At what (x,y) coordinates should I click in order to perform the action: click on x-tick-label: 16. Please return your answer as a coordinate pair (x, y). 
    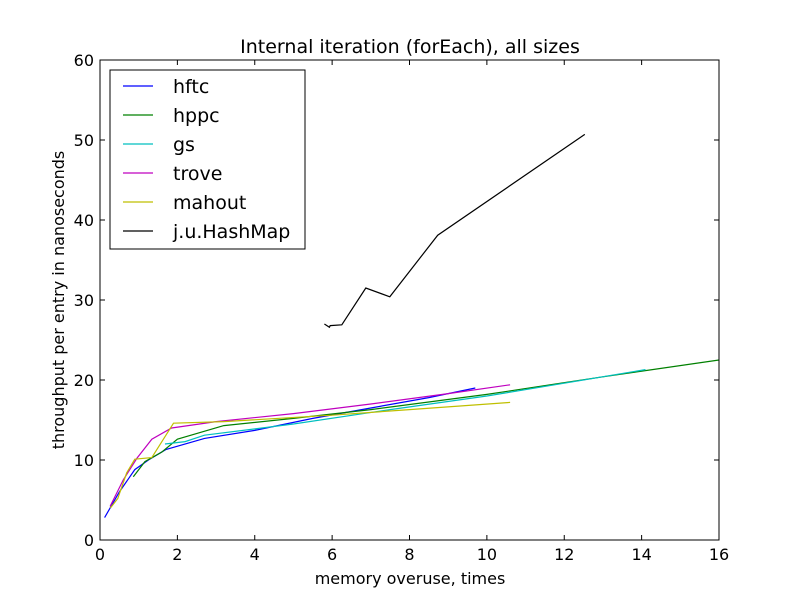
    Looking at the image, I should click on (719, 554).